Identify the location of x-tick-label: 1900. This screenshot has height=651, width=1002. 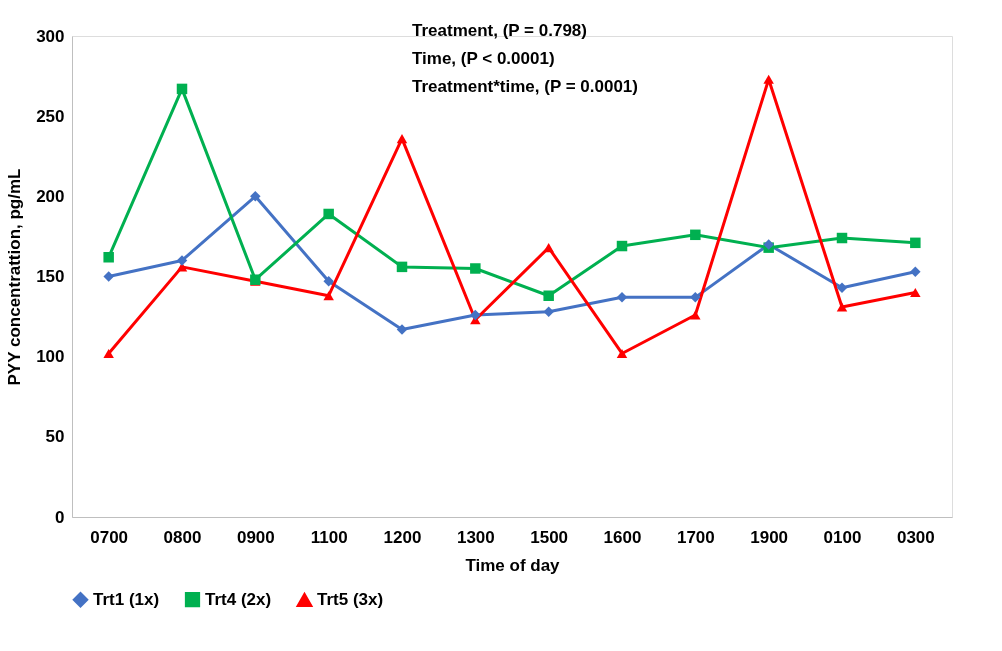
(769, 537).